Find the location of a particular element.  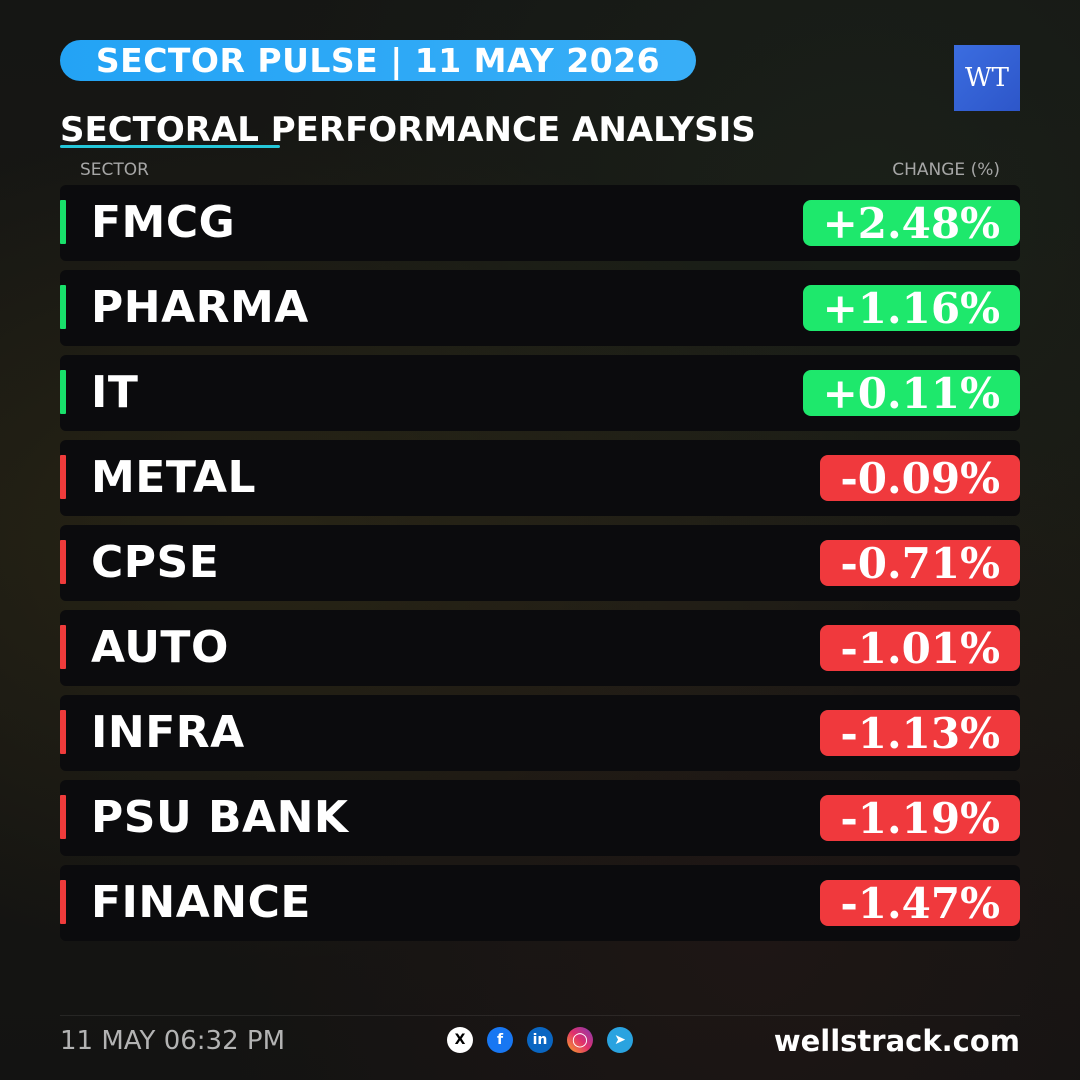

column-header-sector: SECTOR is located at coordinates (114, 170).